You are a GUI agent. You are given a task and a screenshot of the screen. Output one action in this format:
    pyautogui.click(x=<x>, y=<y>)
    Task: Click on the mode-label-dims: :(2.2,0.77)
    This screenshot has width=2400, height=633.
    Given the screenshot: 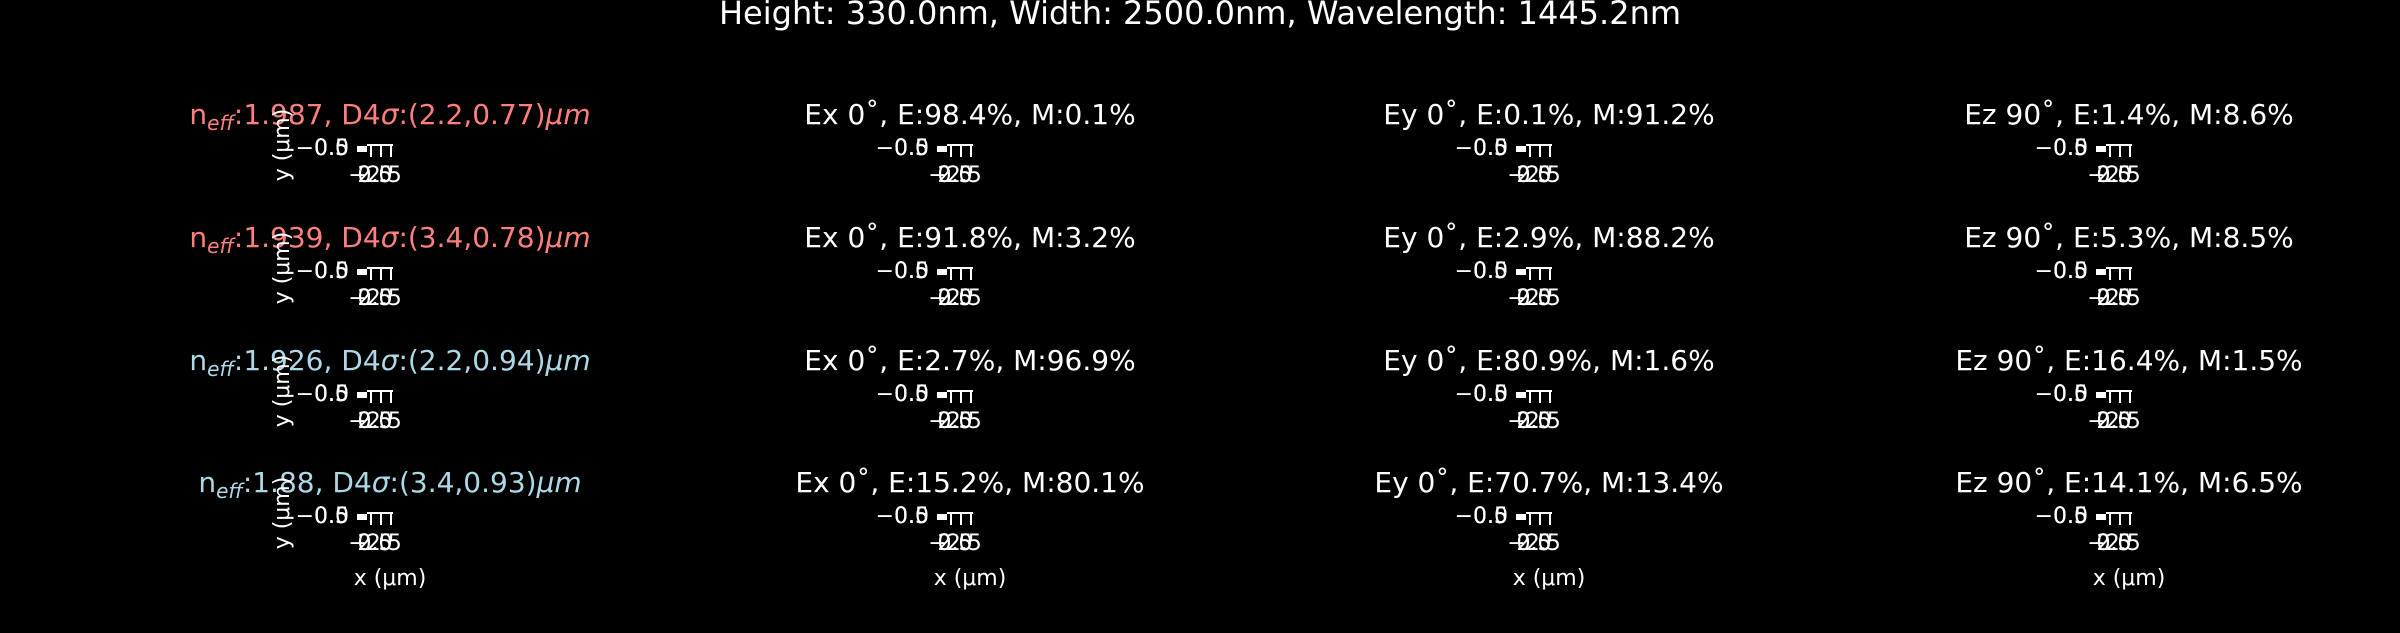 What is the action you would take?
    pyautogui.click(x=471, y=114)
    